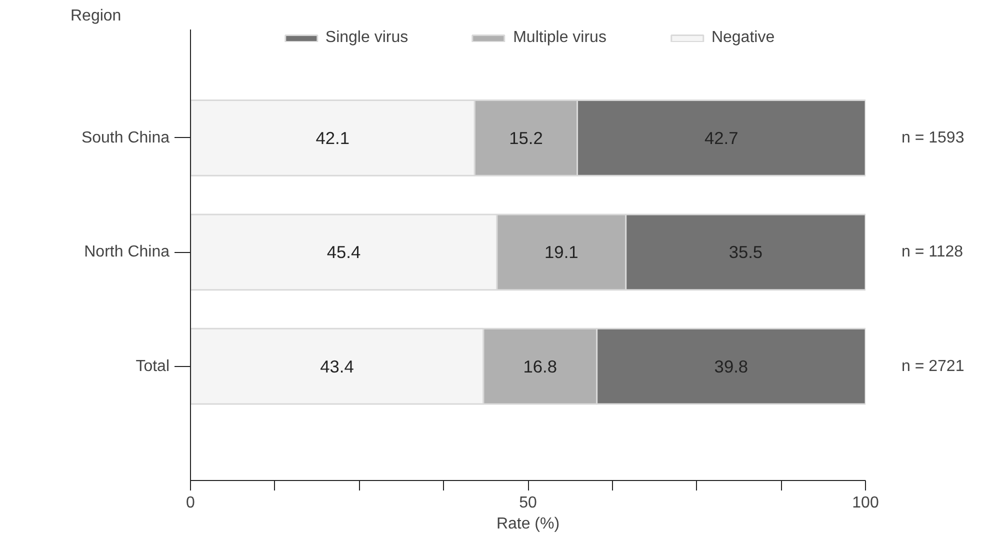 The height and width of the screenshot is (560, 995). What do you see at coordinates (933, 252) in the screenshot?
I see `text: n = 1128` at bounding box center [933, 252].